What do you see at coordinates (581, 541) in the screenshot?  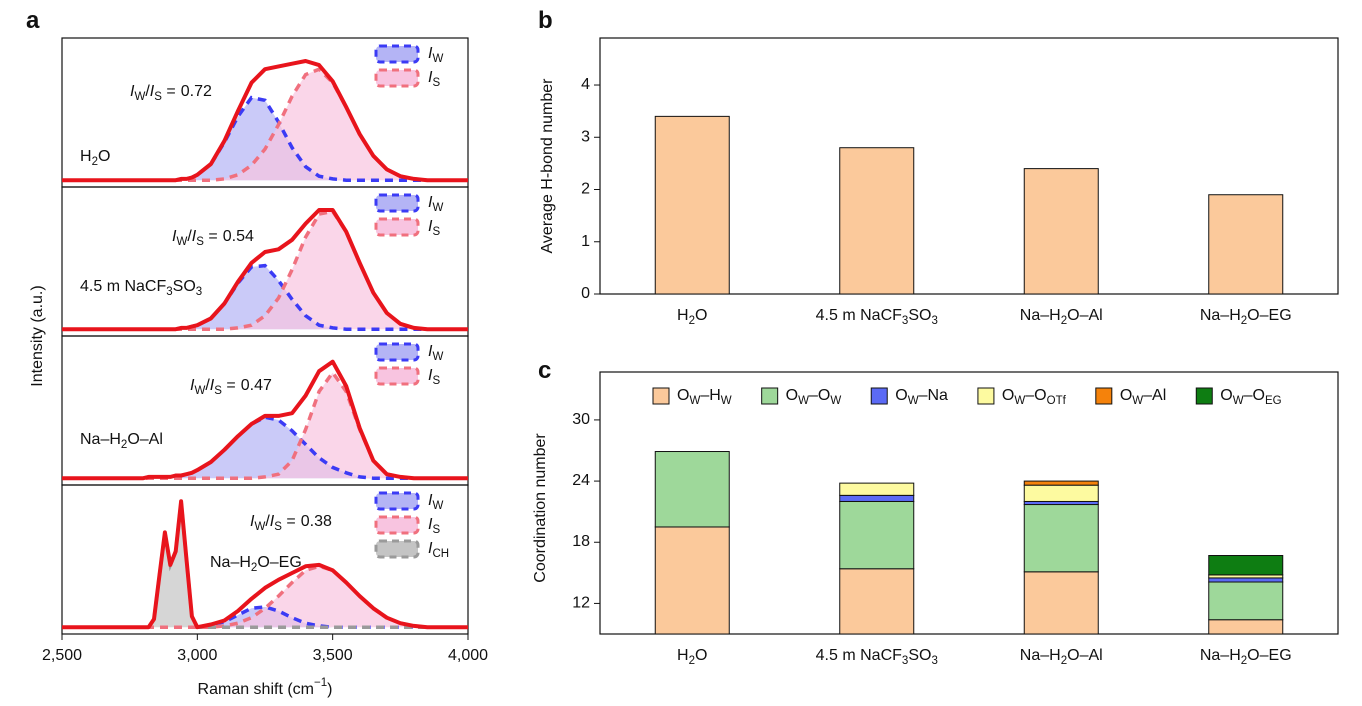 I see `y-tick-label: 18` at bounding box center [581, 541].